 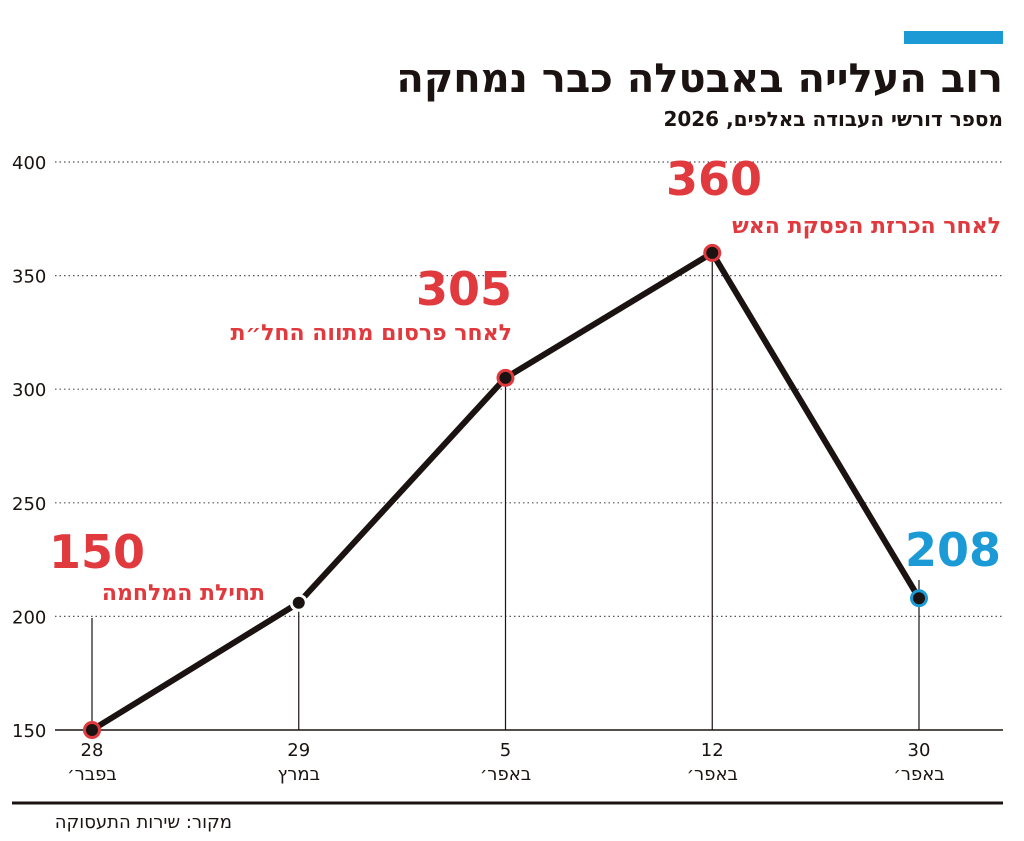 I want to click on annotation: תחילת המלחמה, so click(x=183, y=593).